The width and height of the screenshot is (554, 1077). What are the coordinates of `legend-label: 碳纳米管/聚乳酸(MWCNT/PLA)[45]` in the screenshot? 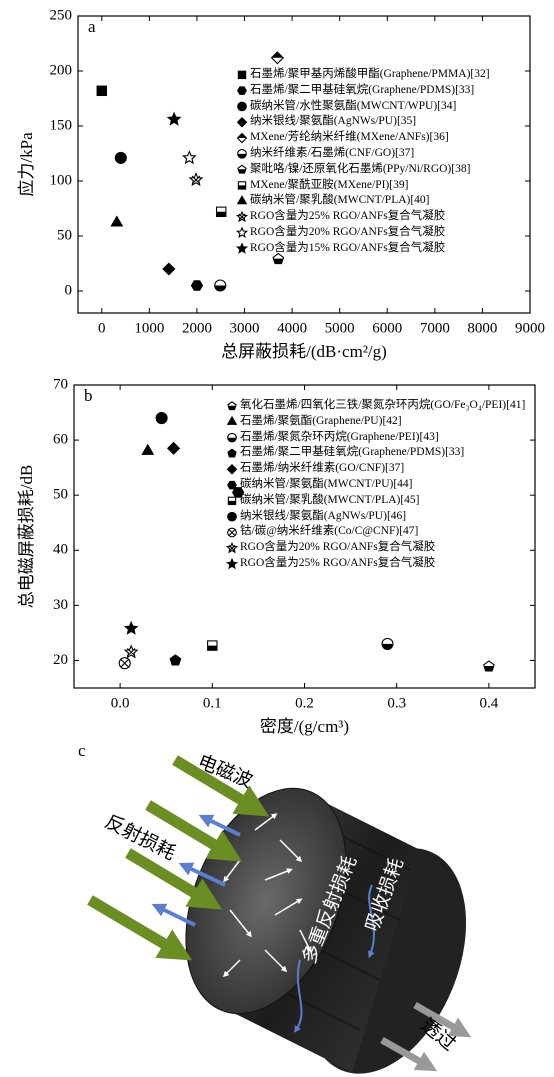 It's located at (330, 499).